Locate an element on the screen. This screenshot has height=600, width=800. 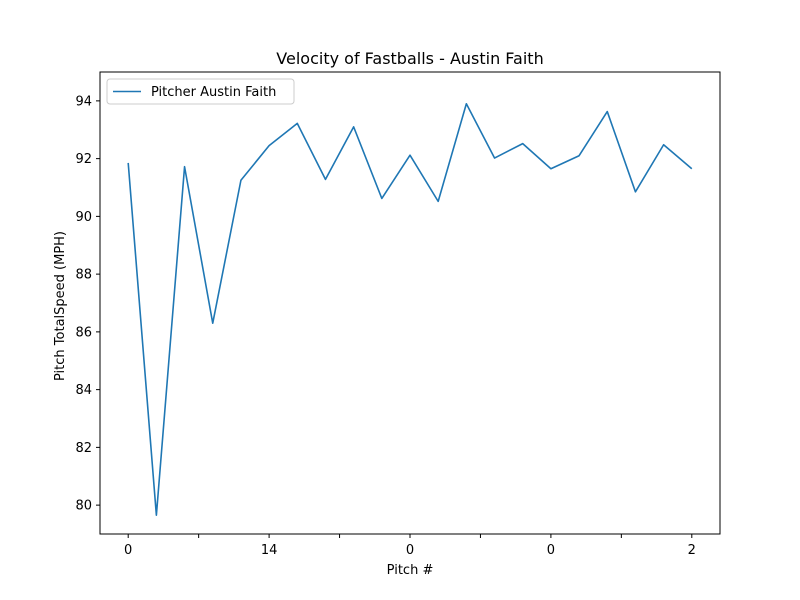
legend-label: Pitcher Austin Faith is located at coordinates (213, 92).